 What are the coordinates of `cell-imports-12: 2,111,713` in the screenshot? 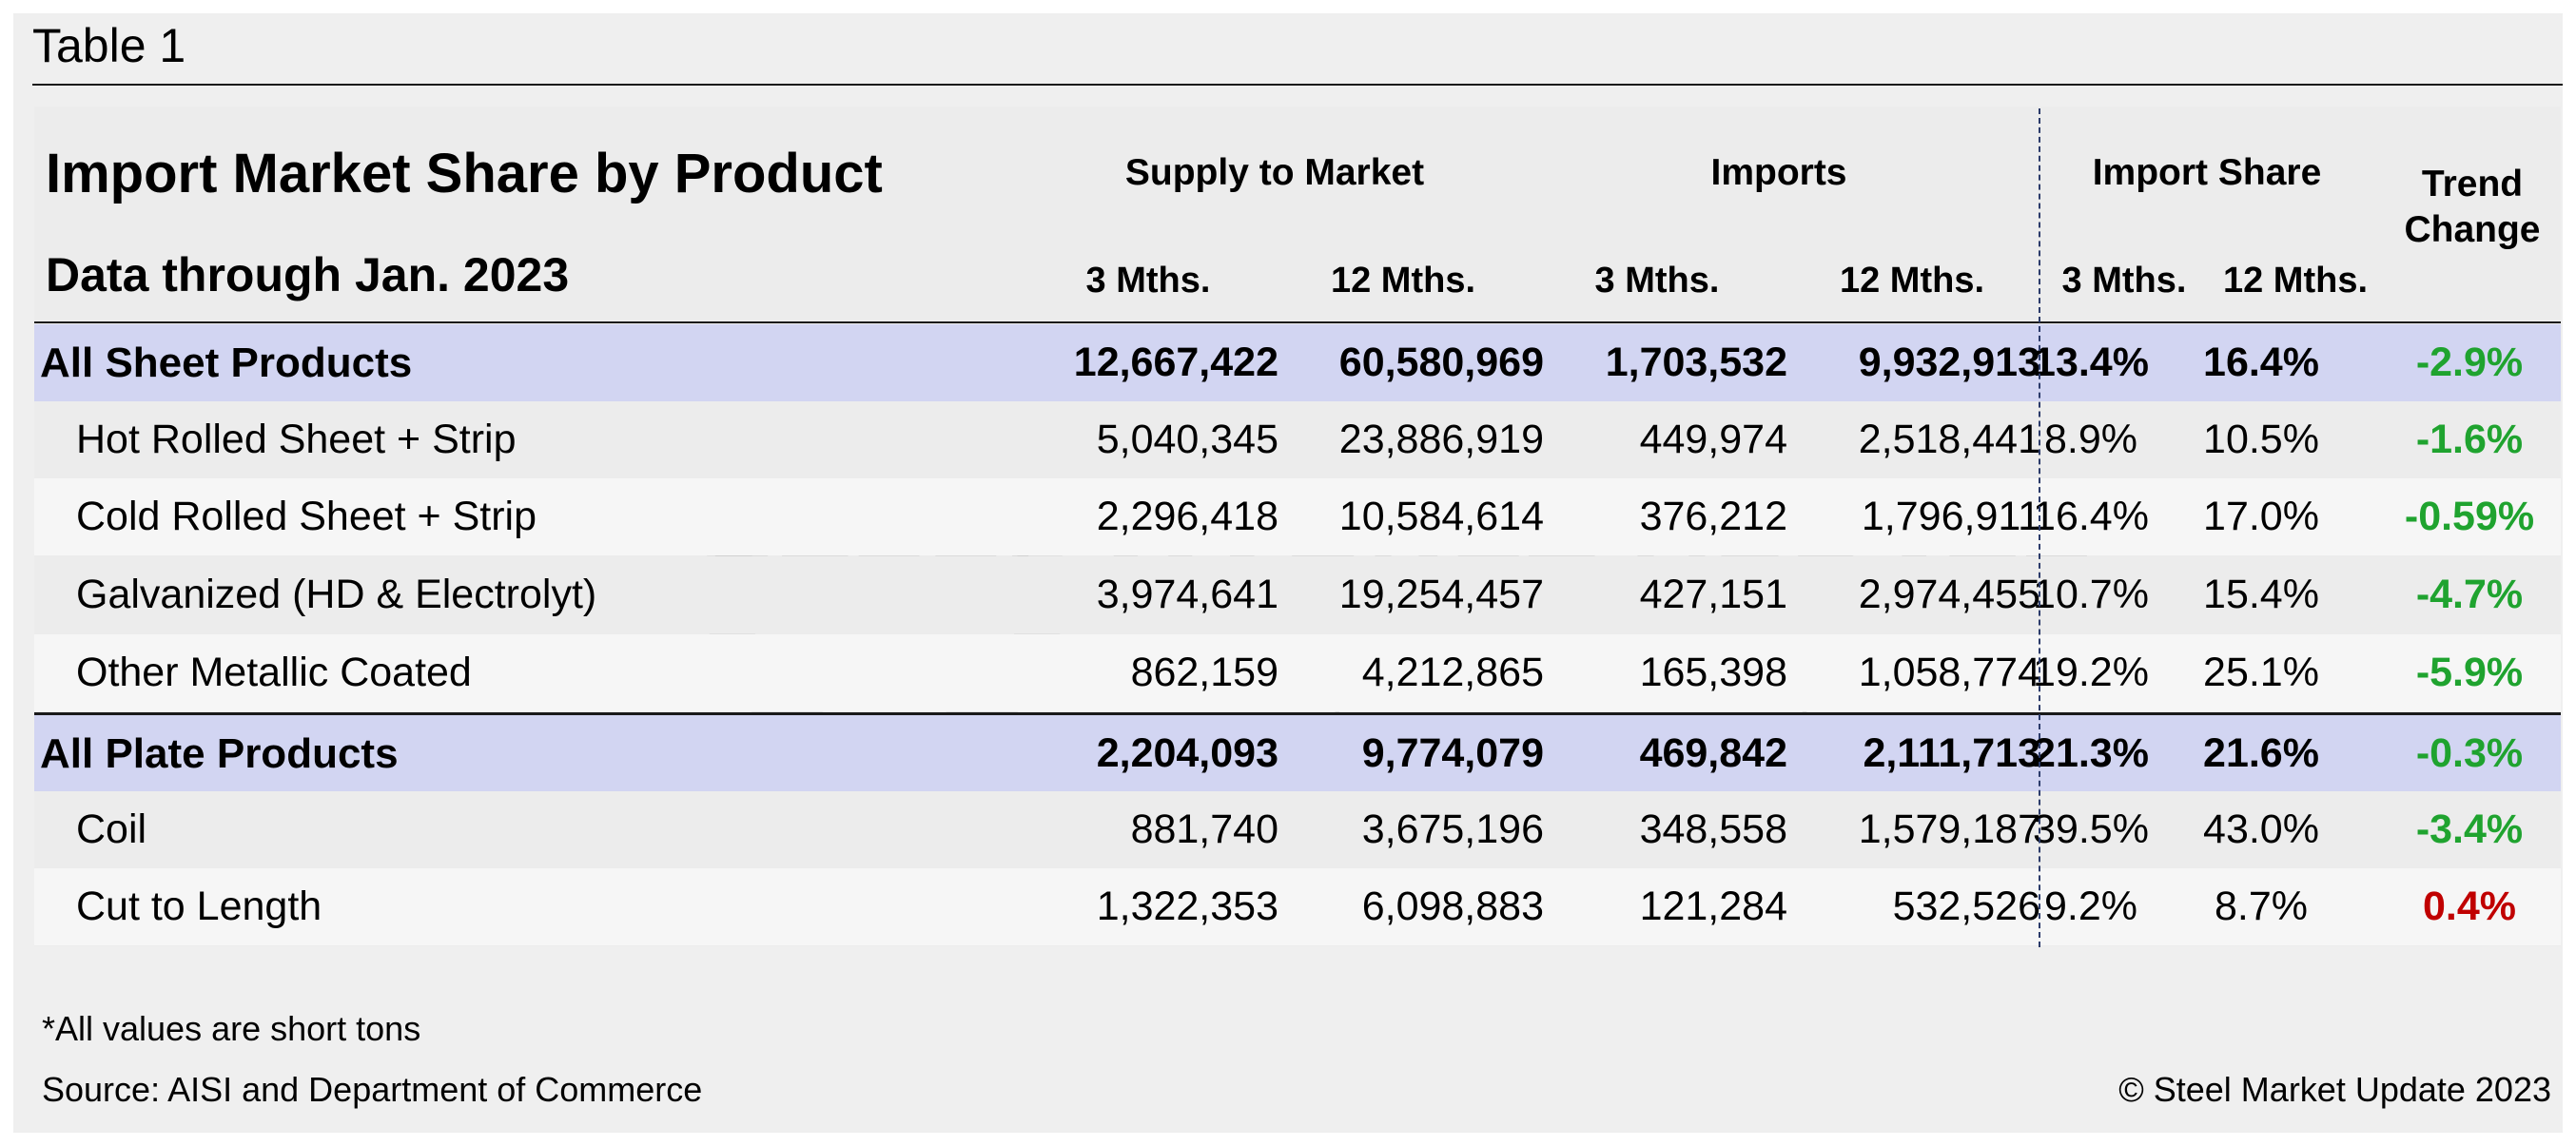 It's located at (1952, 753).